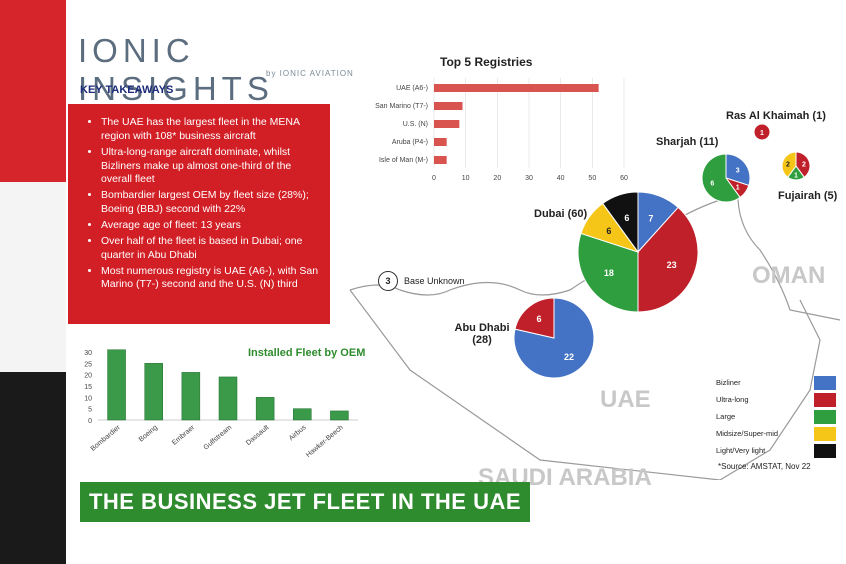 The width and height of the screenshot is (846, 564). What do you see at coordinates (687, 142) in the screenshot?
I see `pie-label-sharjah: Sharjah (11)` at bounding box center [687, 142].